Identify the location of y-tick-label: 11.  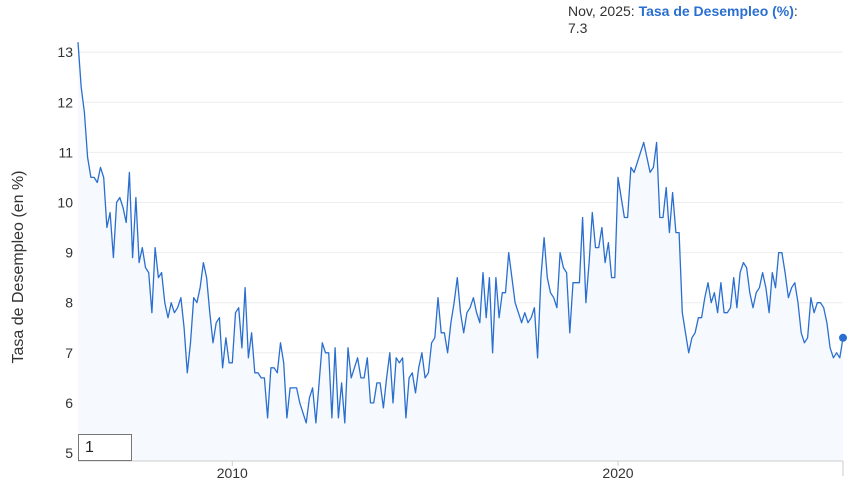
(65, 152).